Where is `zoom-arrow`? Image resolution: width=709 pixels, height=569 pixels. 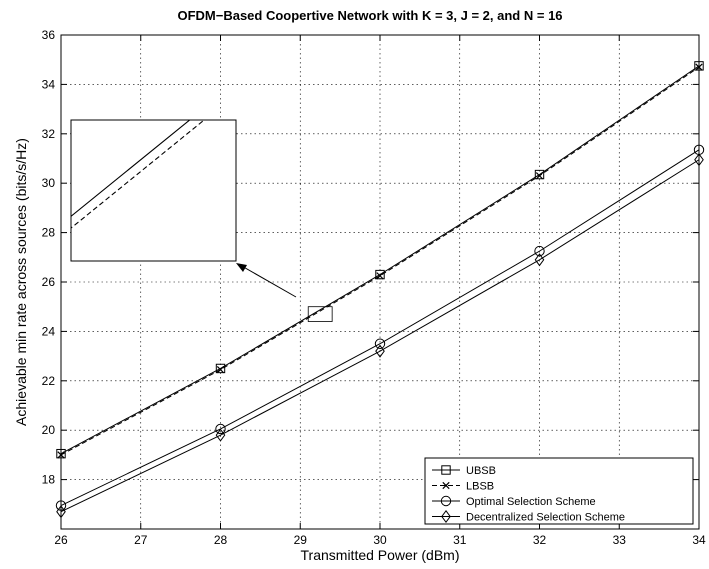 zoom-arrow is located at coordinates (266, 280).